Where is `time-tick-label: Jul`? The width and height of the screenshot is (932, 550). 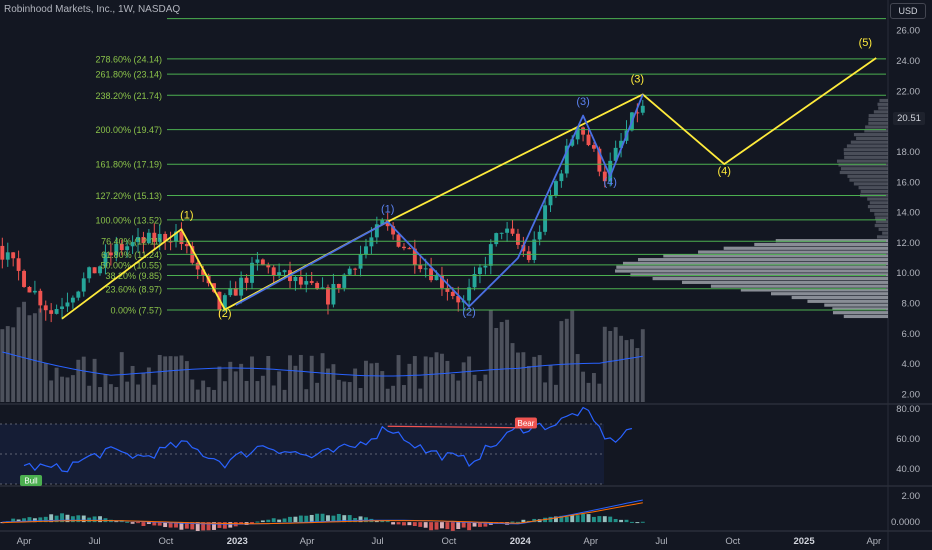 time-tick-label: Jul is located at coordinates (378, 541).